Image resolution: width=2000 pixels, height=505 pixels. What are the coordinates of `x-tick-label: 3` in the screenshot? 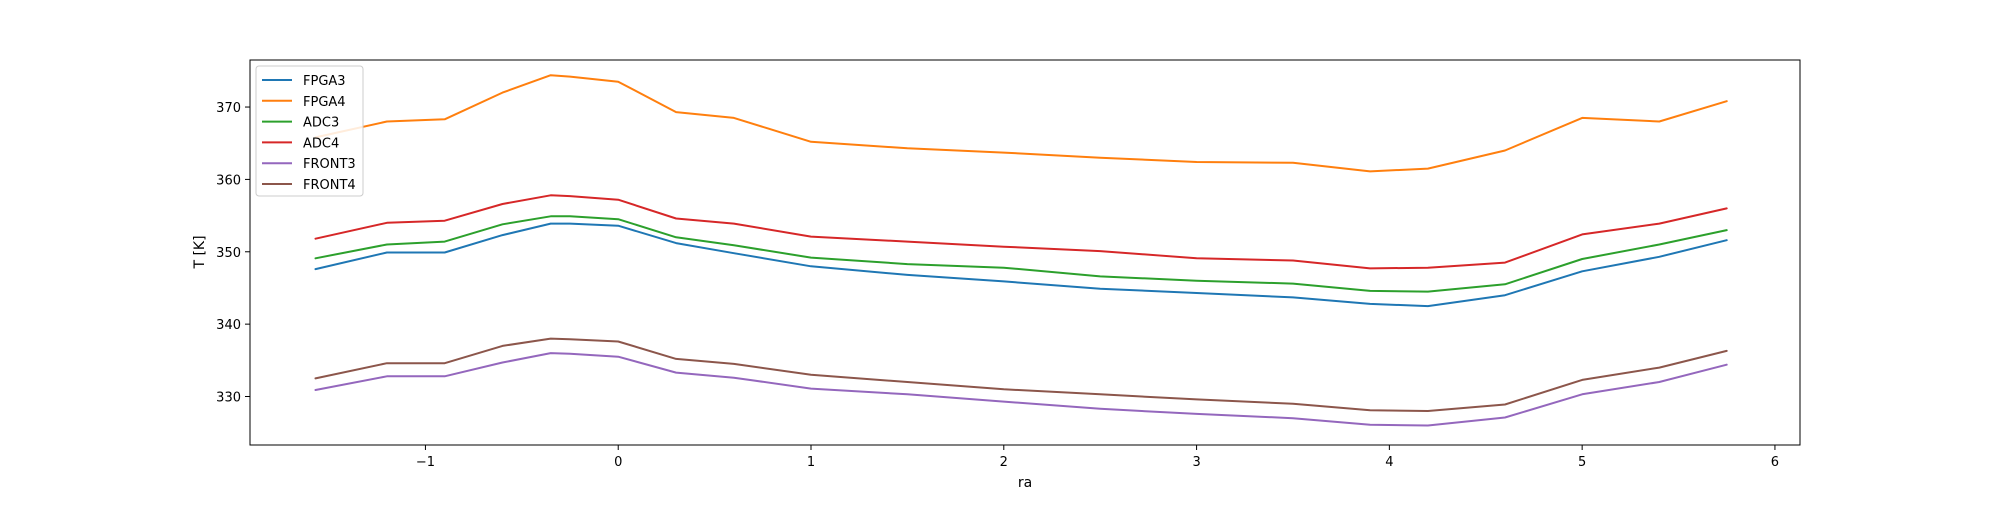 It's located at (1196, 462).